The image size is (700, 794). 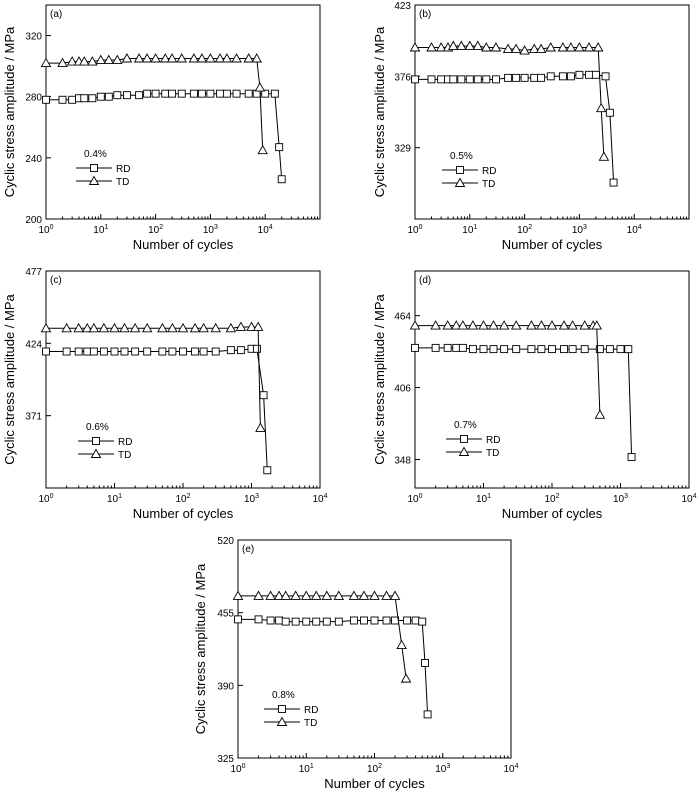 I want to click on y-tick-label: 406, so click(x=402, y=389).